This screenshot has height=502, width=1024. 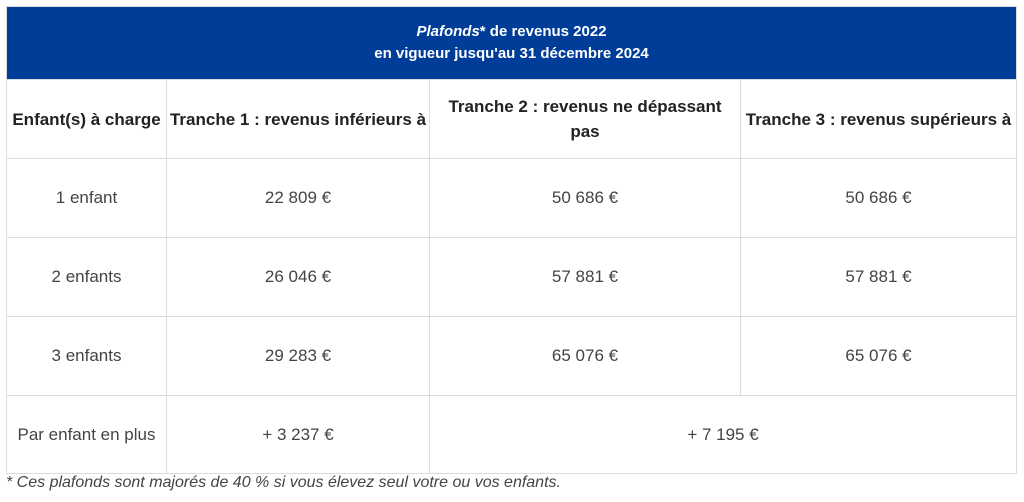 What do you see at coordinates (878, 356) in the screenshot?
I see `cell-tranche-3: 65 076 €` at bounding box center [878, 356].